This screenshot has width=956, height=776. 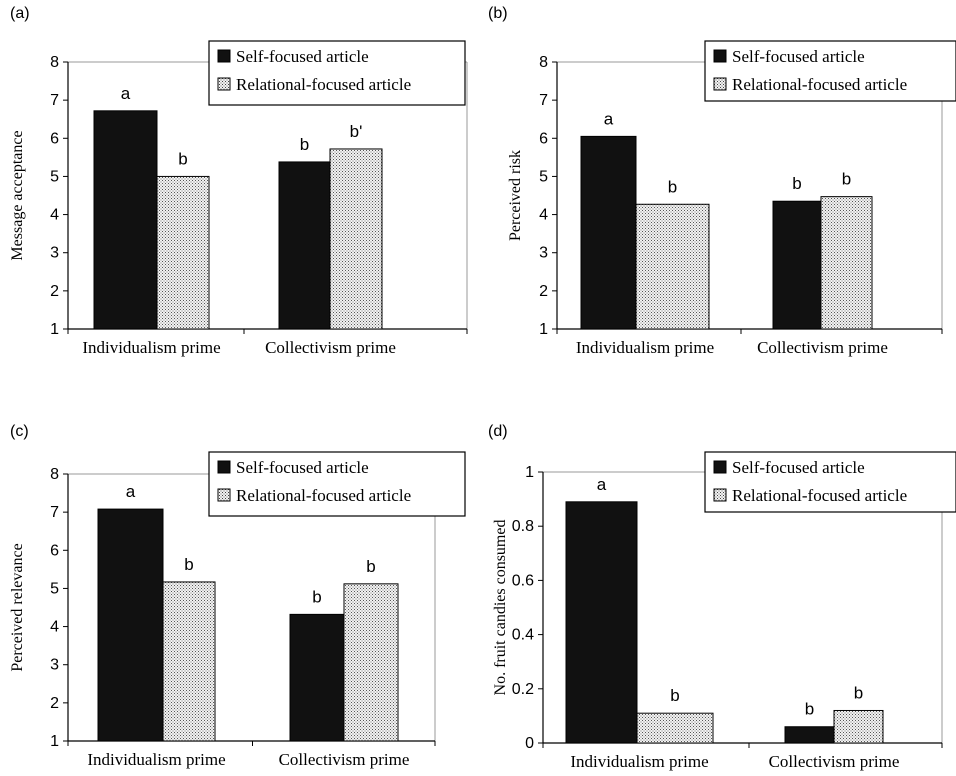 I want to click on y-tick-label: 0.6, so click(x=523, y=580).